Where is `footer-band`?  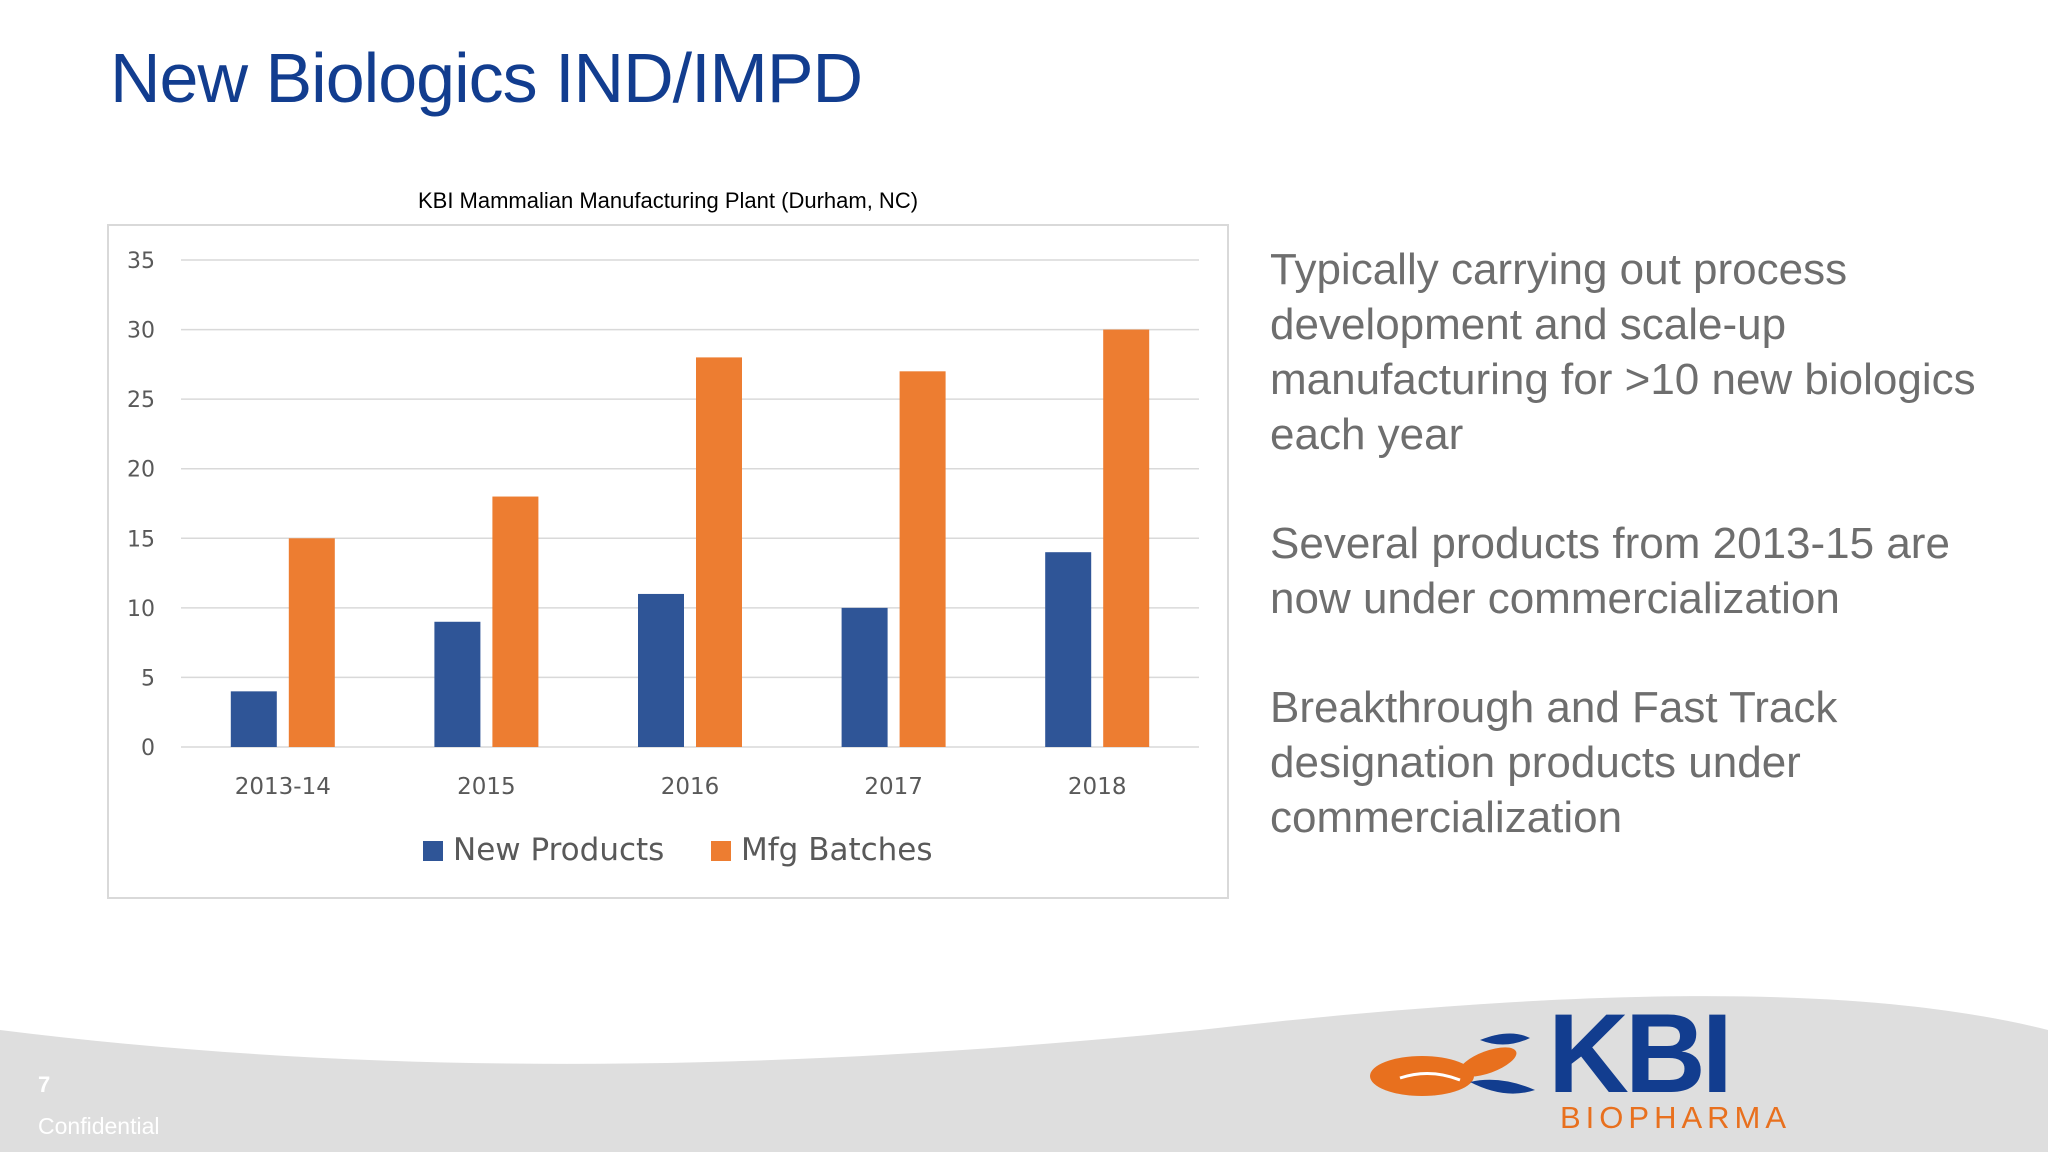 footer-band is located at coordinates (1024, 1074).